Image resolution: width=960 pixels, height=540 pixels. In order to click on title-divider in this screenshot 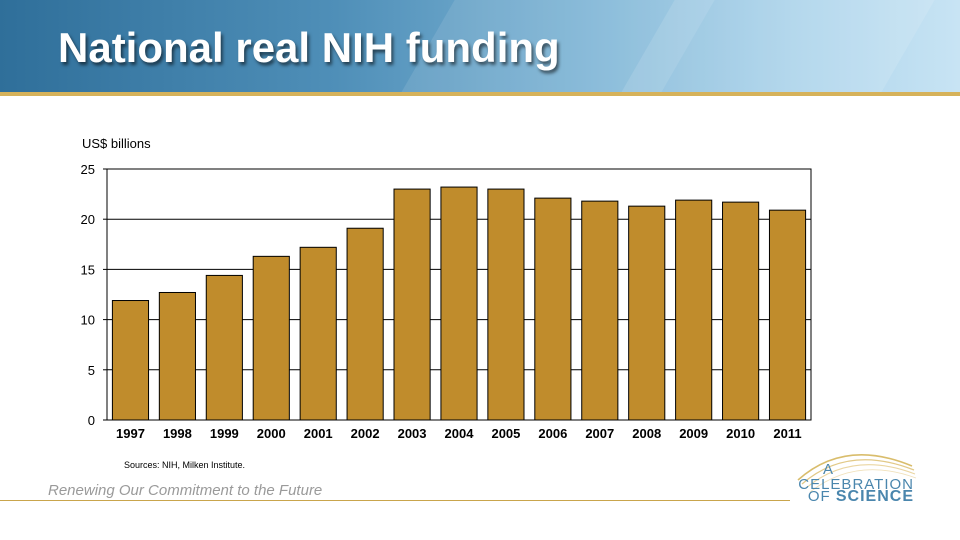, I will do `click(480, 94)`.